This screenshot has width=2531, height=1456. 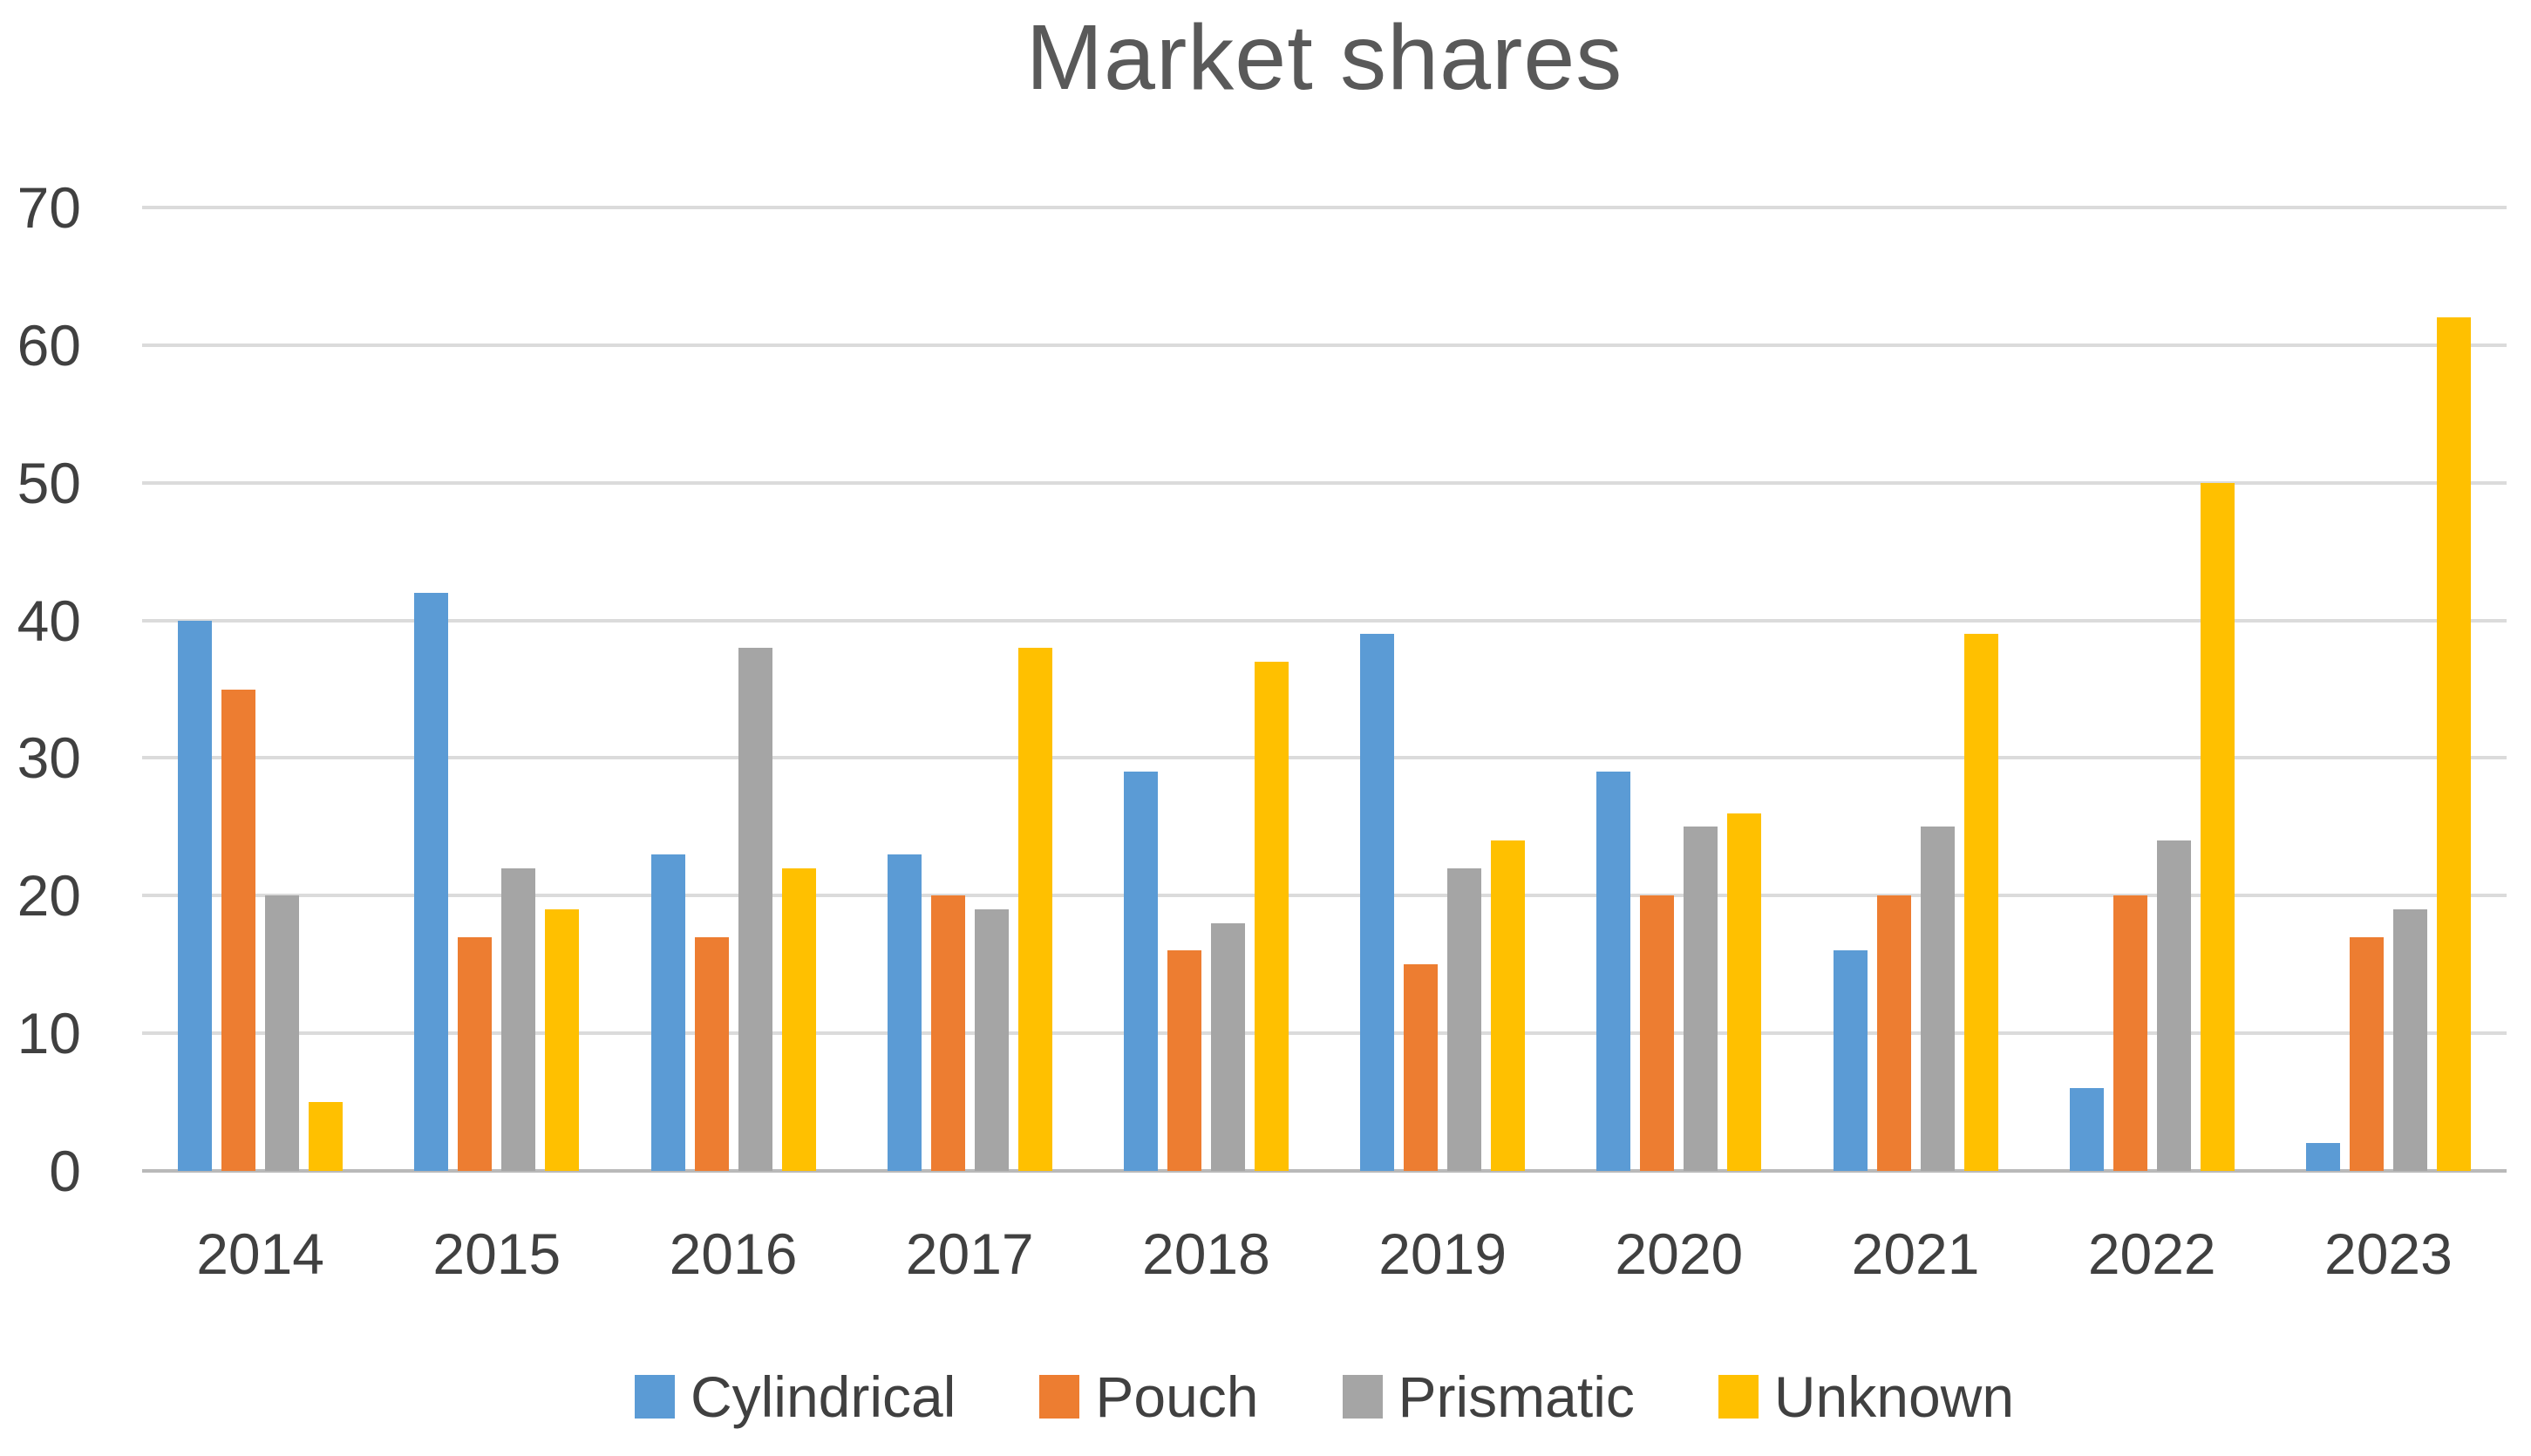 What do you see at coordinates (2322, 1157) in the screenshot?
I see `bar-cylindrical-2023` at bounding box center [2322, 1157].